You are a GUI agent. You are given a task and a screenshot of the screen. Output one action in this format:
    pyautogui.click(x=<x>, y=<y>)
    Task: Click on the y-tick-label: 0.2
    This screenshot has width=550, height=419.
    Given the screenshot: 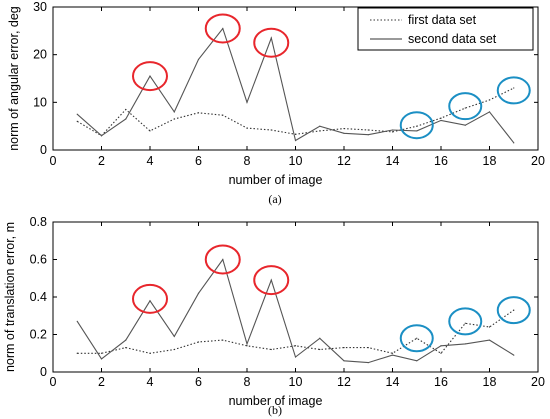 What is the action you would take?
    pyautogui.click(x=38, y=335)
    